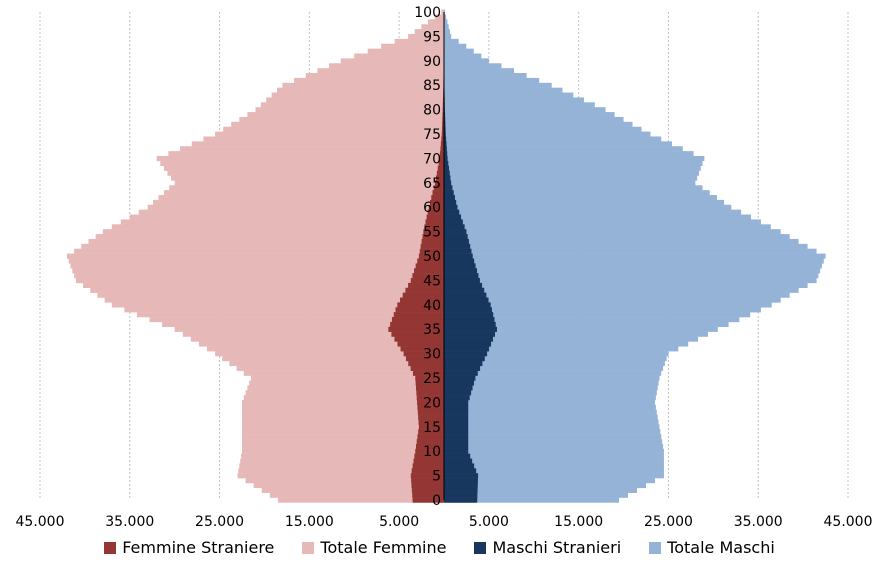  I want to click on y-tick-label: 95, so click(432, 37).